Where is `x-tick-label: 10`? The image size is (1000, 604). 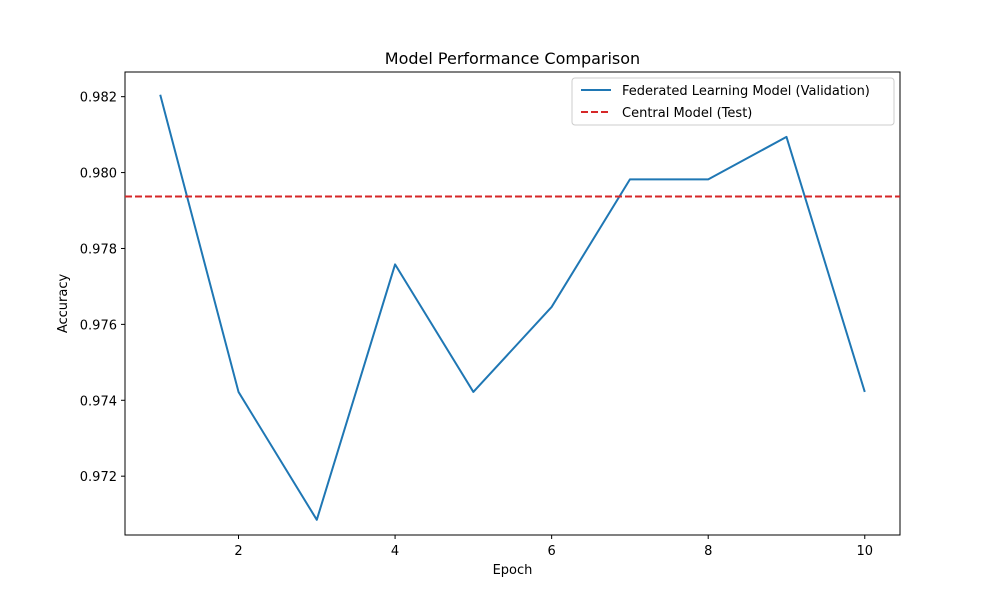
x-tick-label: 10 is located at coordinates (864, 551).